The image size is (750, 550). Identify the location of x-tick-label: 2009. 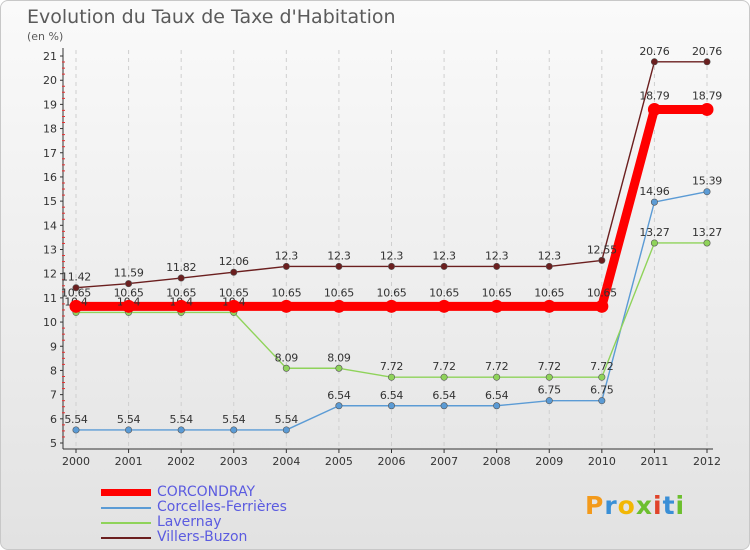
(549, 461).